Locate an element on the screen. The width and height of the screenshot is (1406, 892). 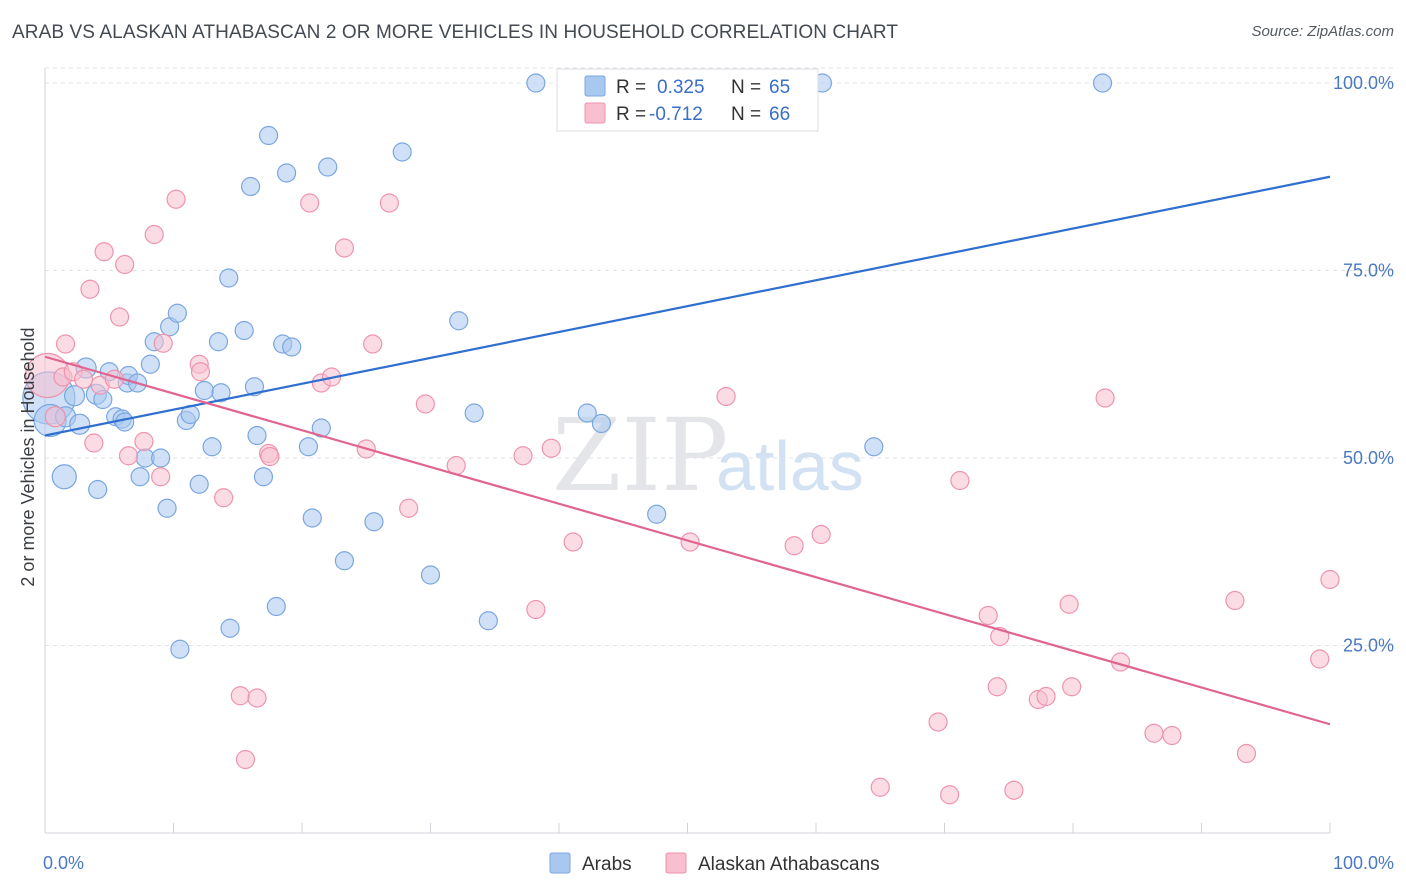
alaskan-n-label: N = is located at coordinates (746, 114).